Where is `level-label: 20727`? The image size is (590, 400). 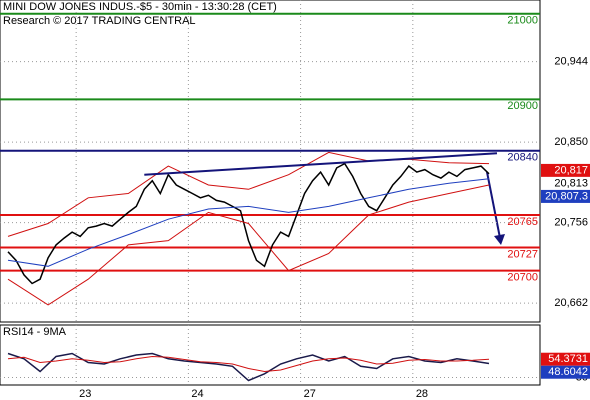
level-label: 20727 is located at coordinates (522, 254).